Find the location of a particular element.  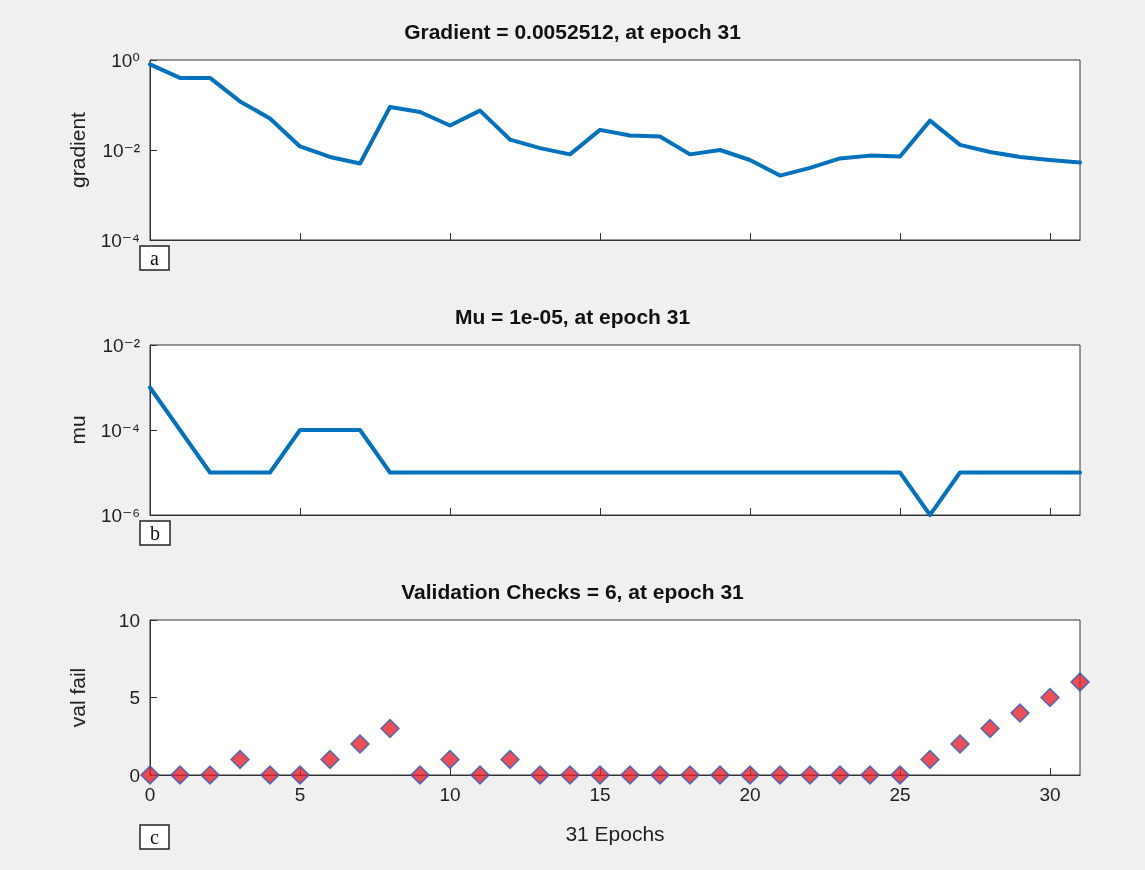

y-axis-title: gradient is located at coordinates (77, 149).